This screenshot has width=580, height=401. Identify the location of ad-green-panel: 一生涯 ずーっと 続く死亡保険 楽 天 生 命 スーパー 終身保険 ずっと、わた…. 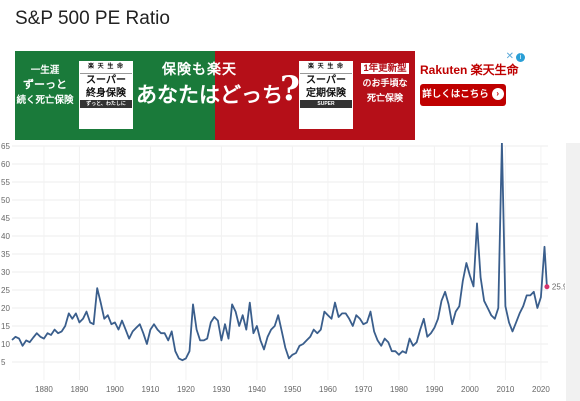
(115, 95).